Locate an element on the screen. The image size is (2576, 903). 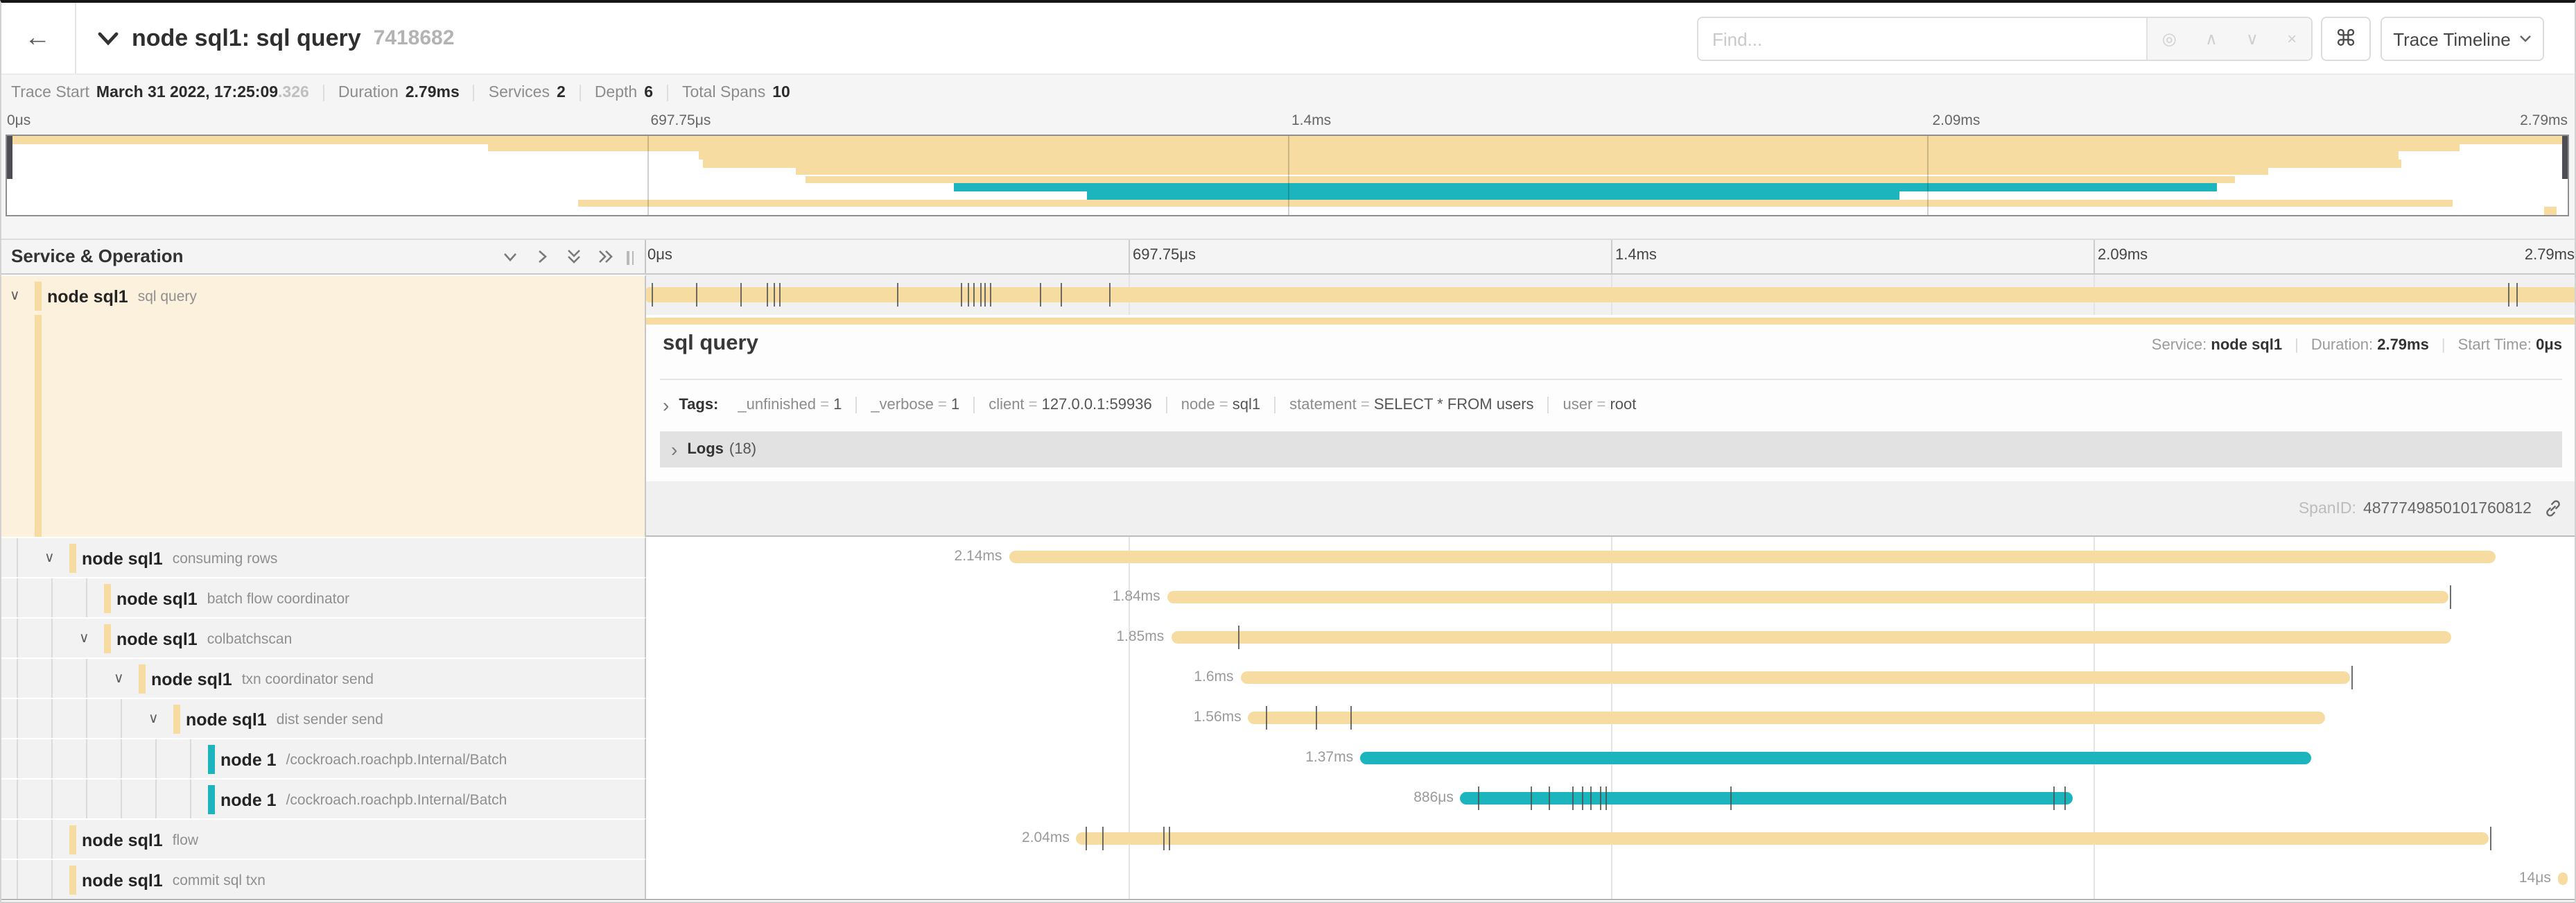
ruler-axis-label: 697.75μs is located at coordinates (1164, 255).